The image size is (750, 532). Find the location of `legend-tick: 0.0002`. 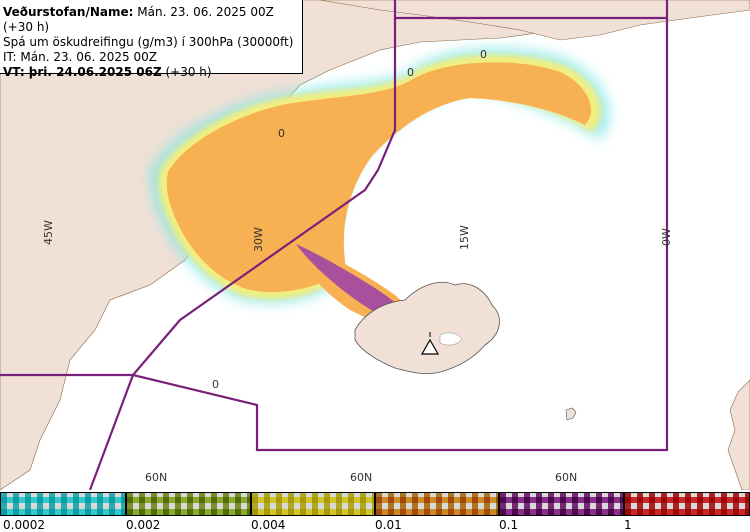

legend-tick: 0.0002 is located at coordinates (24, 525).